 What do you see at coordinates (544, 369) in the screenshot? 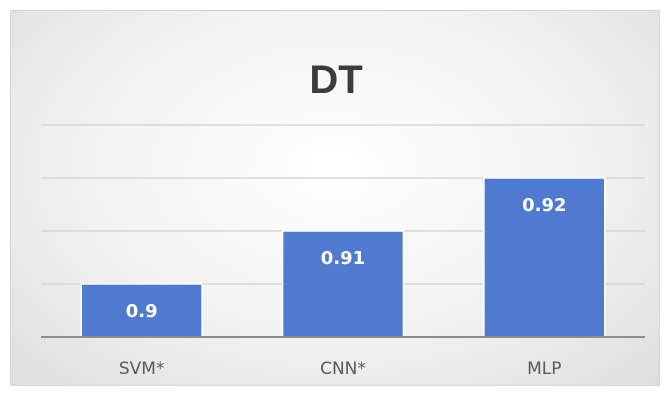
I see `x-tick-label: MLP` at bounding box center [544, 369].